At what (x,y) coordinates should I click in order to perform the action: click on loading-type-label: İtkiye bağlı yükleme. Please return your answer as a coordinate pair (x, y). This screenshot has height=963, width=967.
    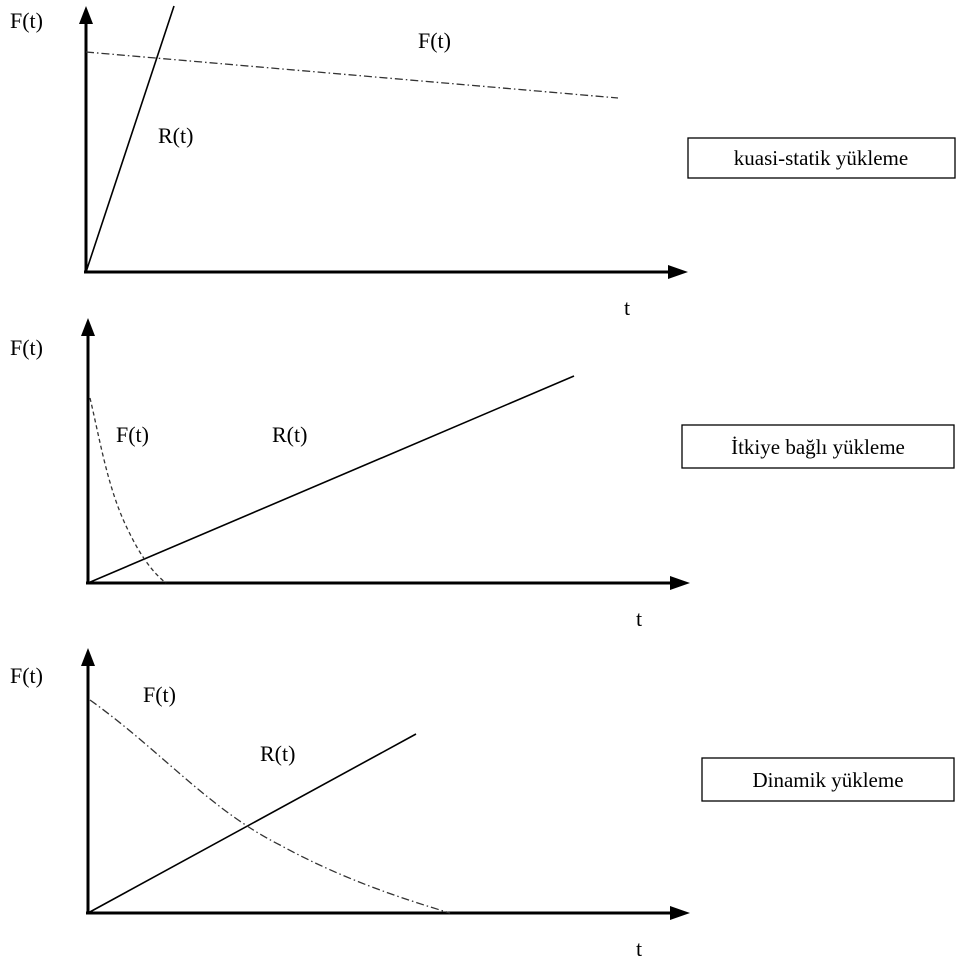
    Looking at the image, I should click on (818, 447).